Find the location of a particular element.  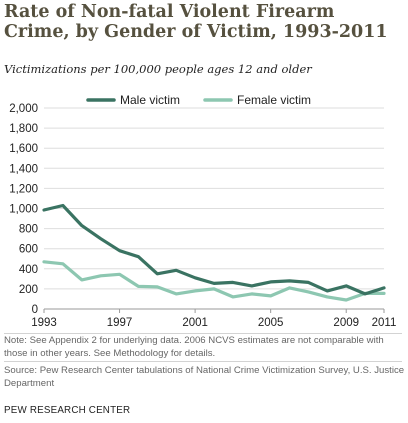

y-tick-label: 800 is located at coordinates (28, 230).